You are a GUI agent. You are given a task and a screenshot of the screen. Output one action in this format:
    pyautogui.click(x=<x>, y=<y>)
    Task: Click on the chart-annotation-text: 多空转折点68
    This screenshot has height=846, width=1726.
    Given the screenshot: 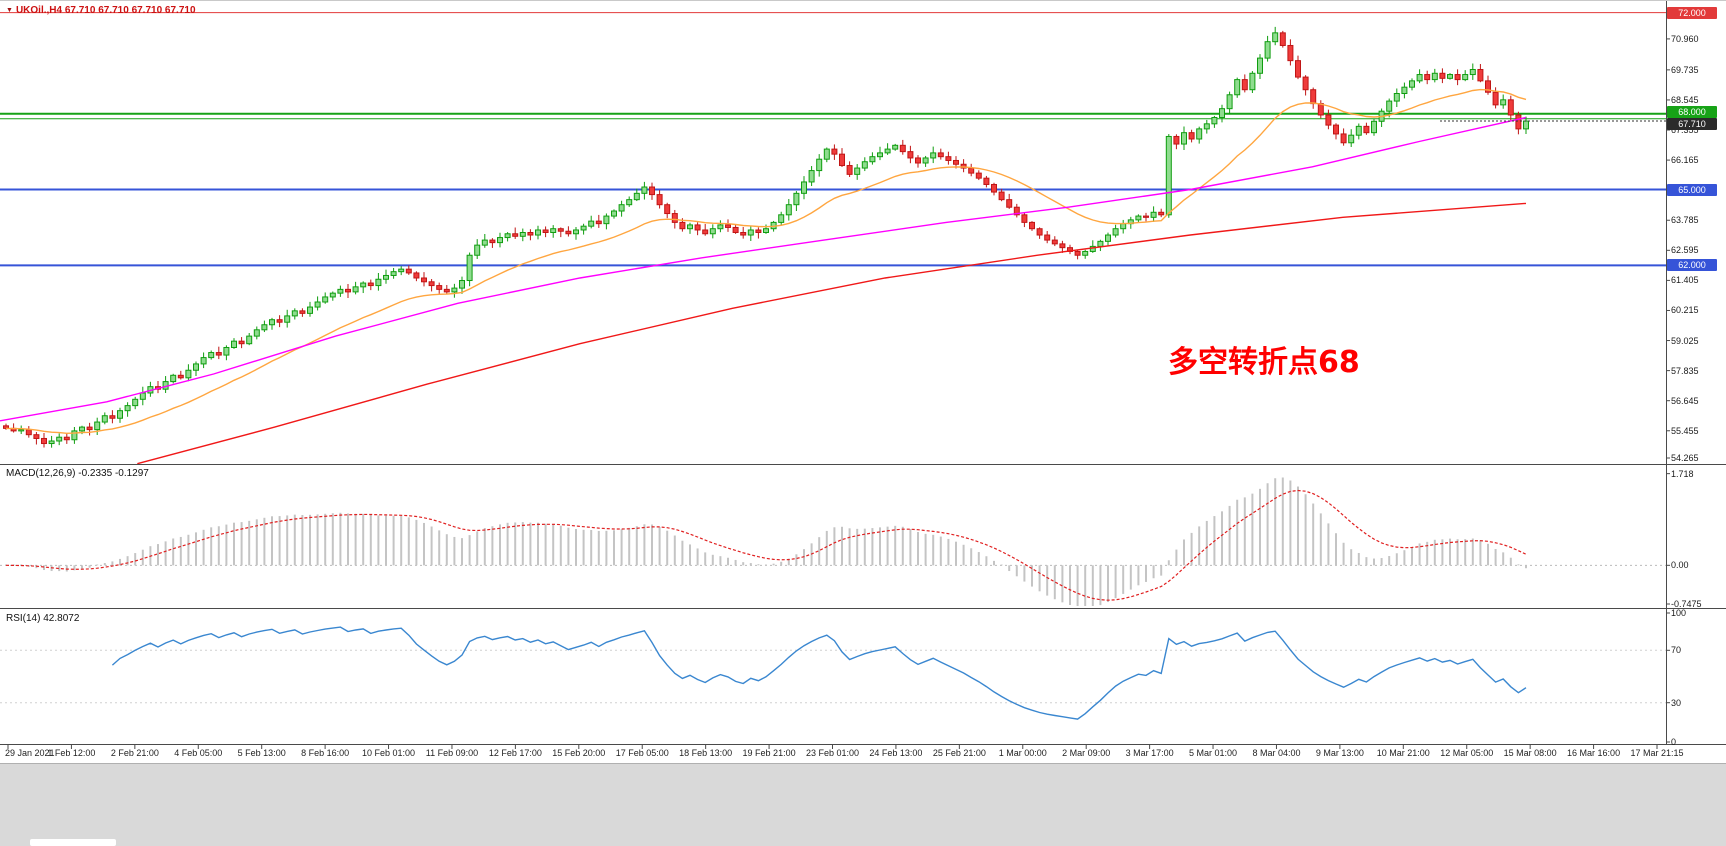 What is the action you would take?
    pyautogui.click(x=1264, y=362)
    